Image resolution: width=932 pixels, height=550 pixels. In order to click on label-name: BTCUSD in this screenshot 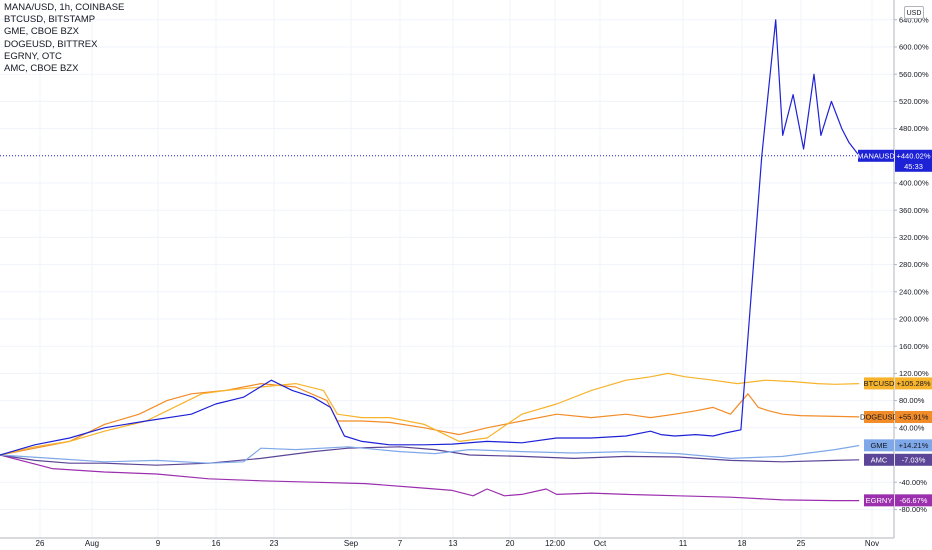, I will do `click(879, 383)`.